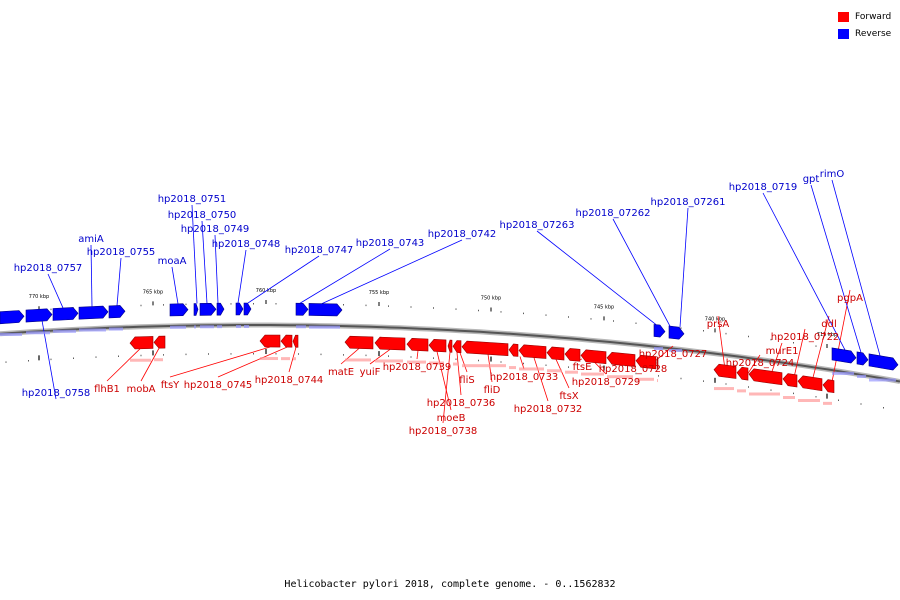  Describe the element at coordinates (725, 371) in the screenshot. I see `gene-block-prsa` at that location.